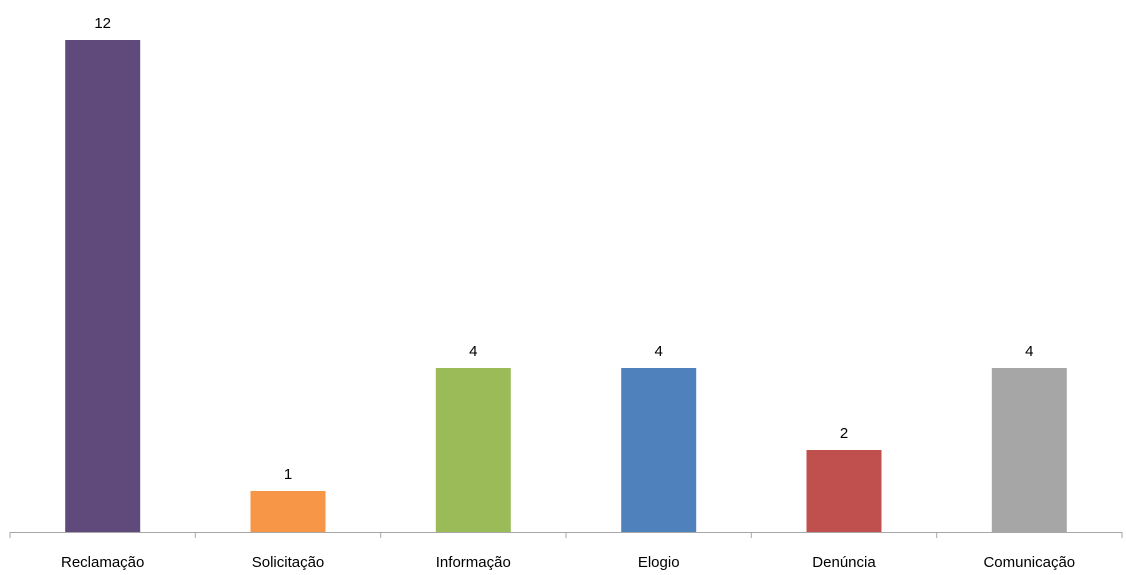  What do you see at coordinates (102, 562) in the screenshot?
I see `x-tick-label-reclamacao: Reclamação` at bounding box center [102, 562].